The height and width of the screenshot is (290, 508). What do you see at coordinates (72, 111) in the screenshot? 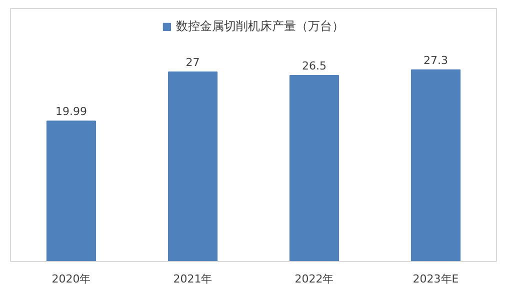
I see `data-label: 19.99` at bounding box center [72, 111].